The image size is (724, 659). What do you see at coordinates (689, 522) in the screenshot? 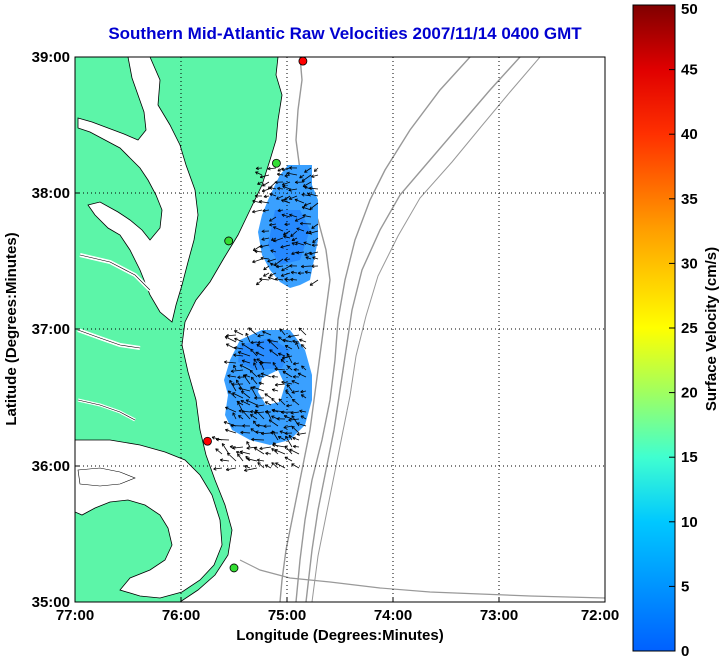
I see `colorbar-tick-label: 10` at bounding box center [689, 522].